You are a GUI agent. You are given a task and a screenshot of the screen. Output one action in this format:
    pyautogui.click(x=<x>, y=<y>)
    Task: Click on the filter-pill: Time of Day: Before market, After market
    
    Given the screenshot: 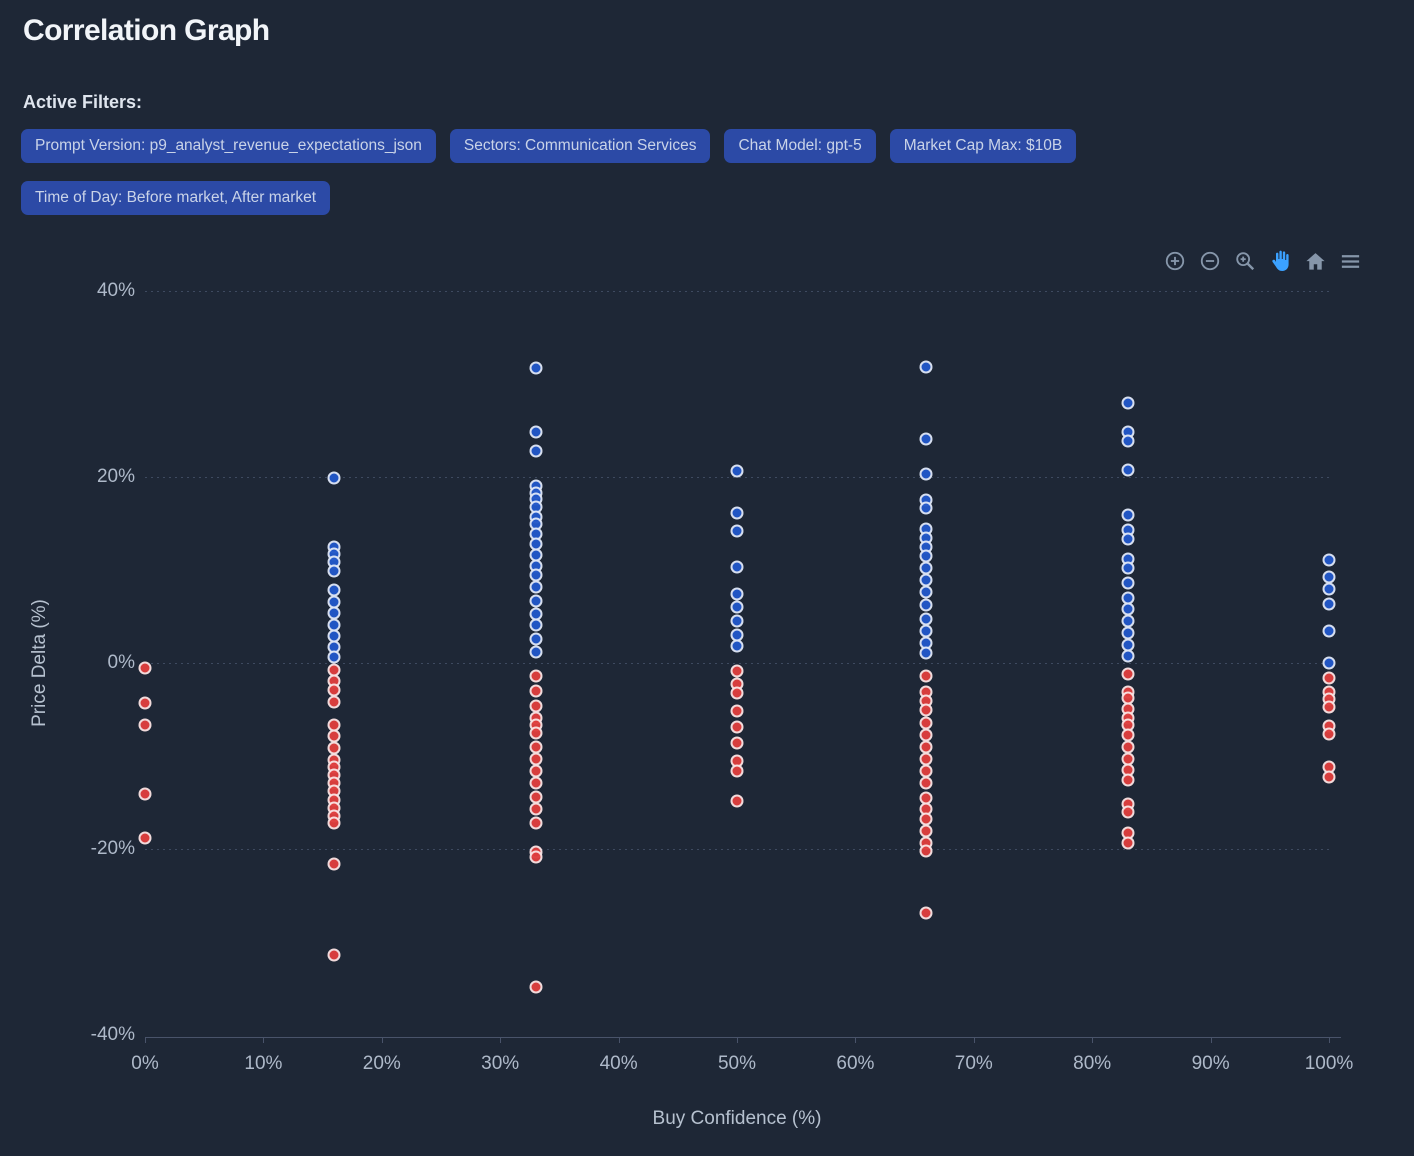 What is the action you would take?
    pyautogui.click(x=176, y=198)
    